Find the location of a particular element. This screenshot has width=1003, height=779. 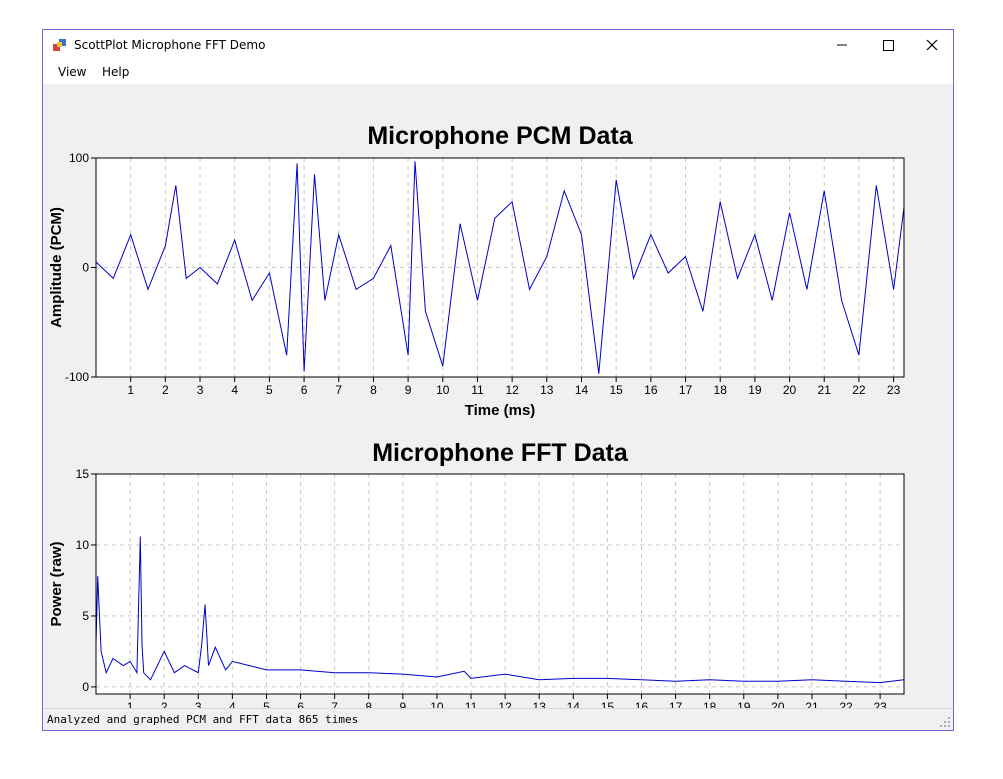

app-icon is located at coordinates (59, 45).